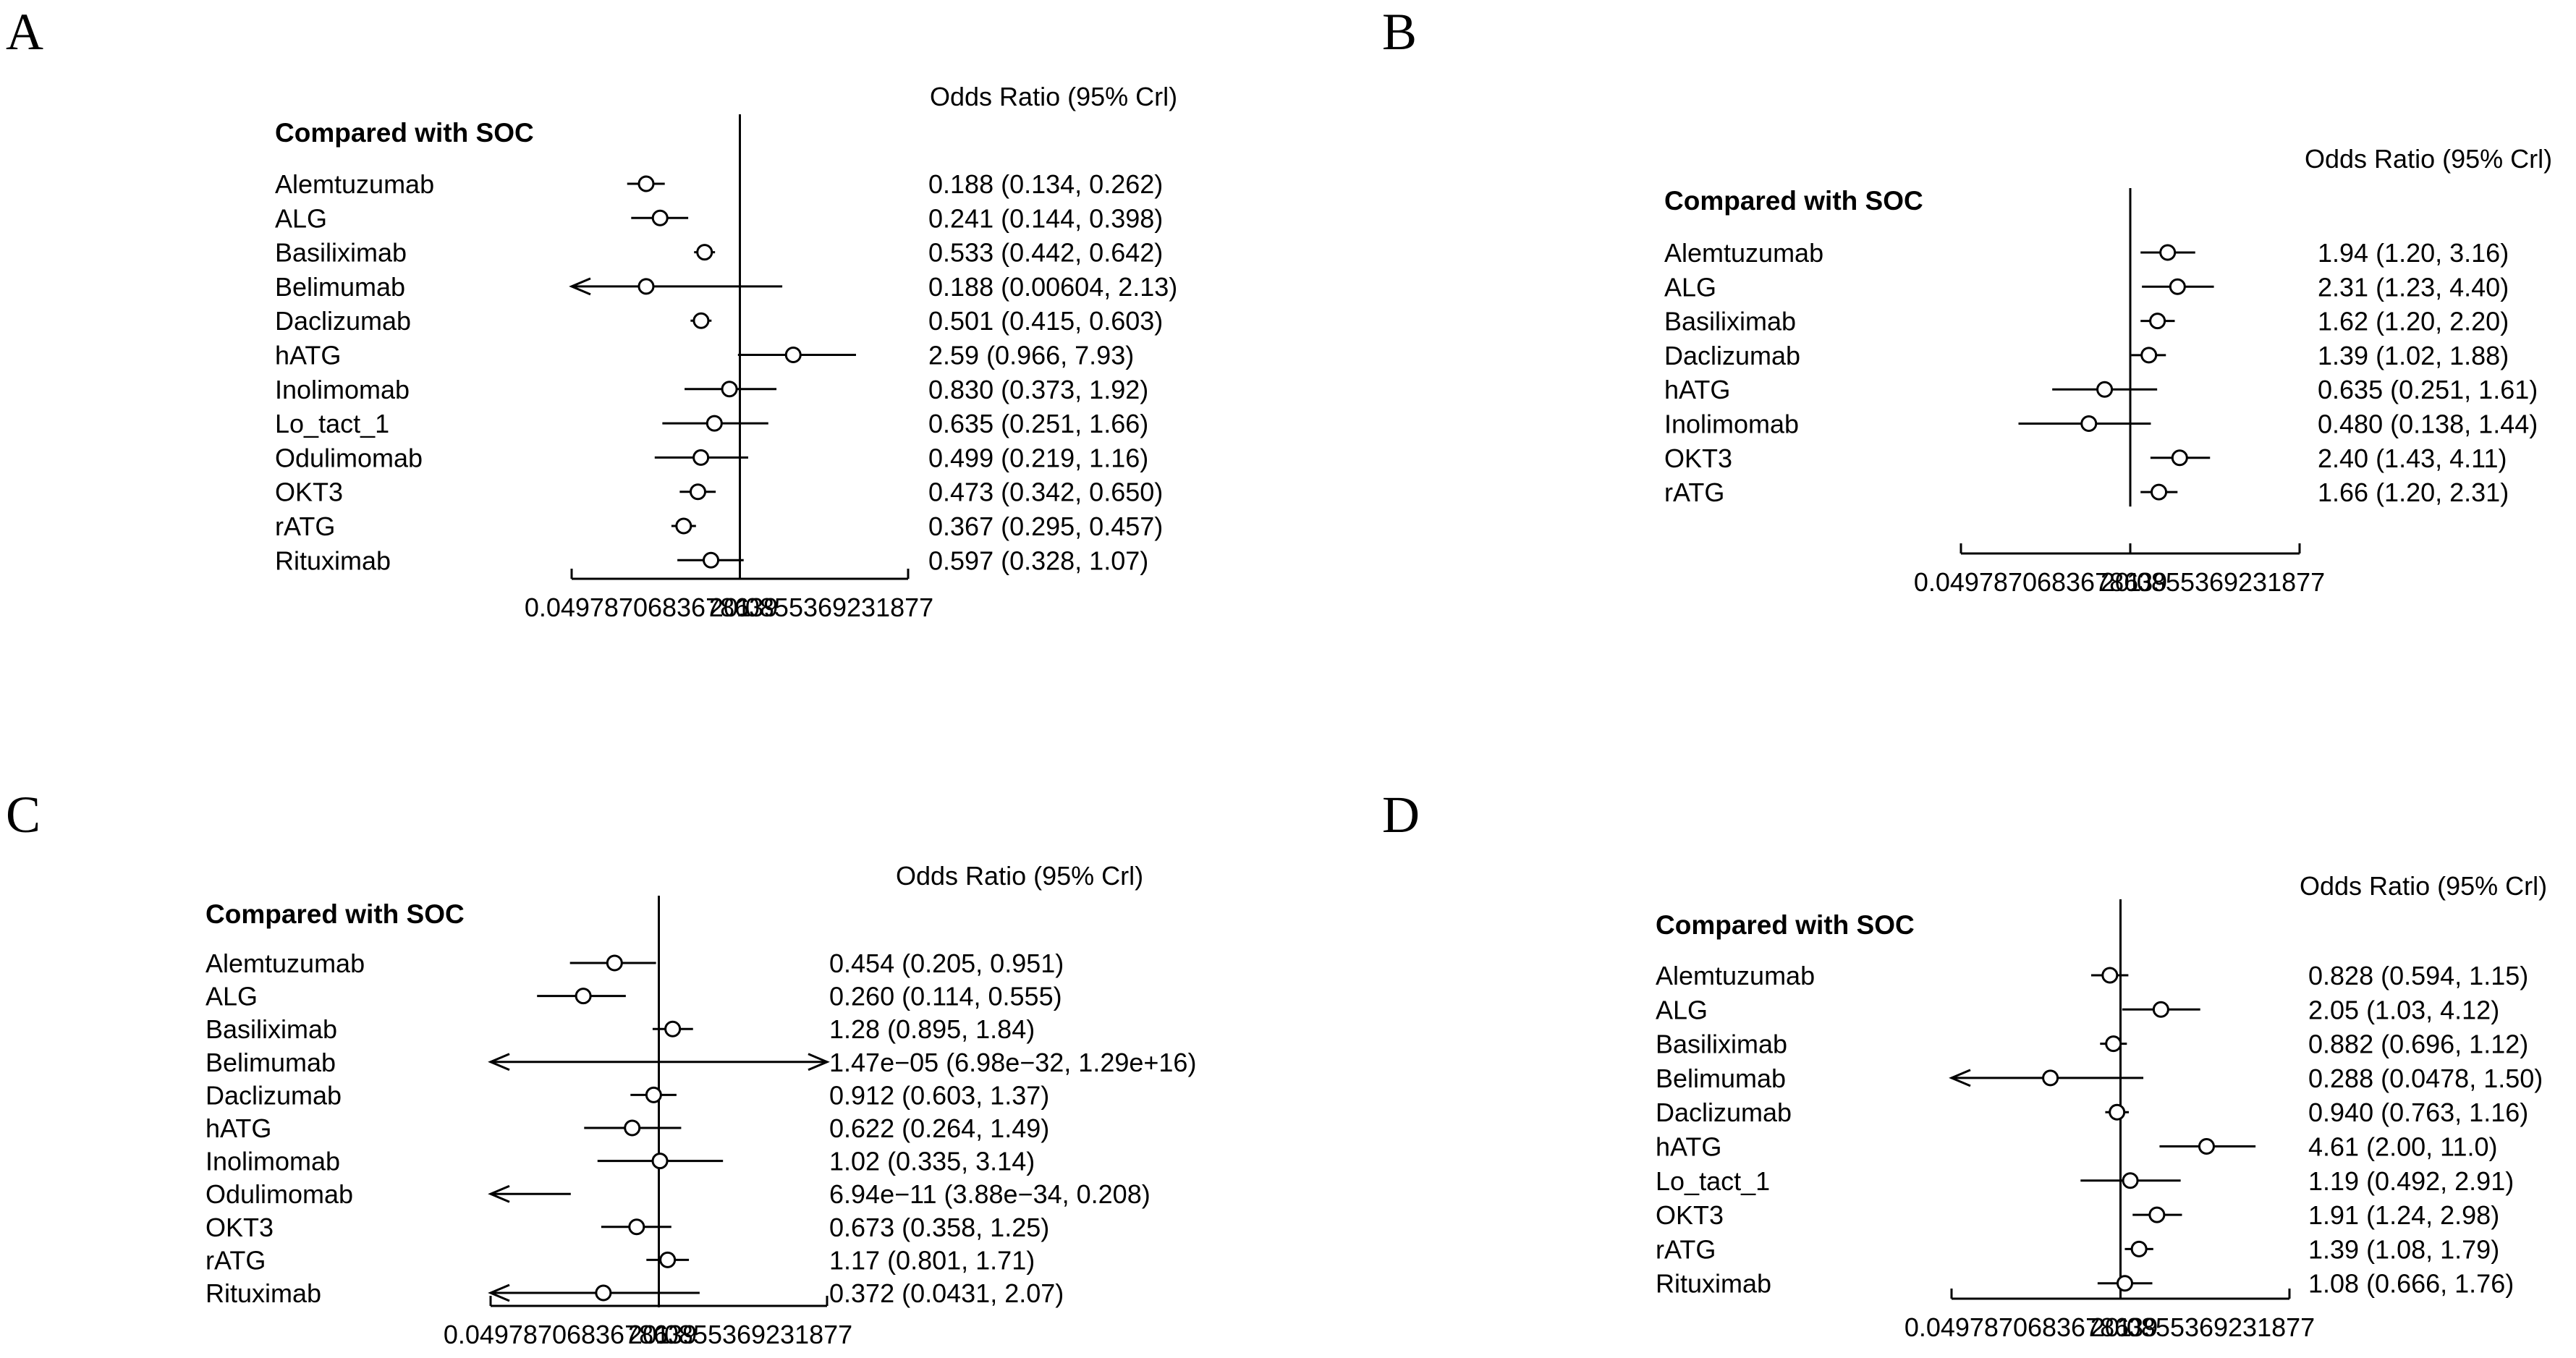 Image resolution: width=2576 pixels, height=1358 pixels. I want to click on row-label: Odulimomab, so click(349, 457).